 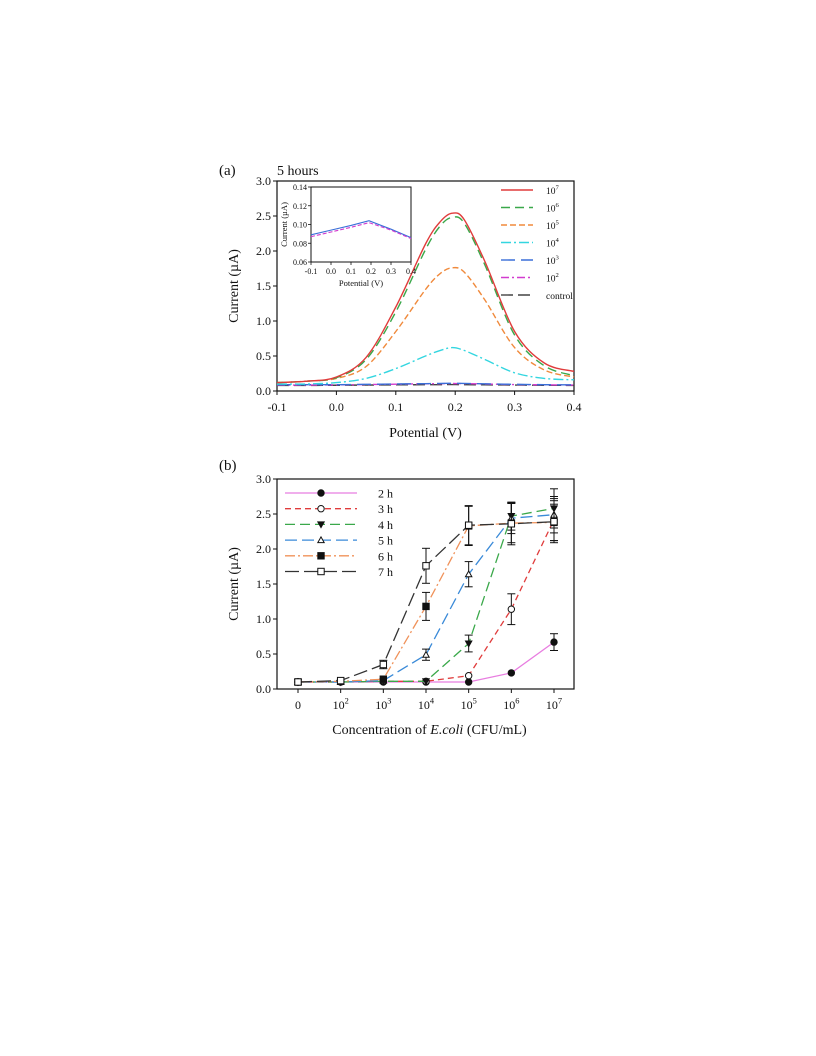 What do you see at coordinates (455, 407) in the screenshot?
I see `x-tick-label: 0.2` at bounding box center [455, 407].